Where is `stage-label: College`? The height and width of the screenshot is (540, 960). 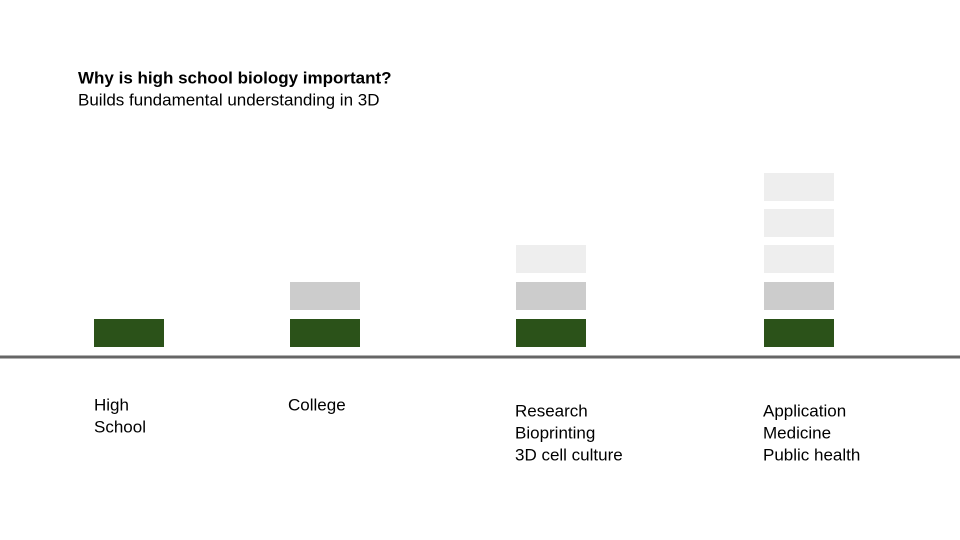 stage-label: College is located at coordinates (317, 404).